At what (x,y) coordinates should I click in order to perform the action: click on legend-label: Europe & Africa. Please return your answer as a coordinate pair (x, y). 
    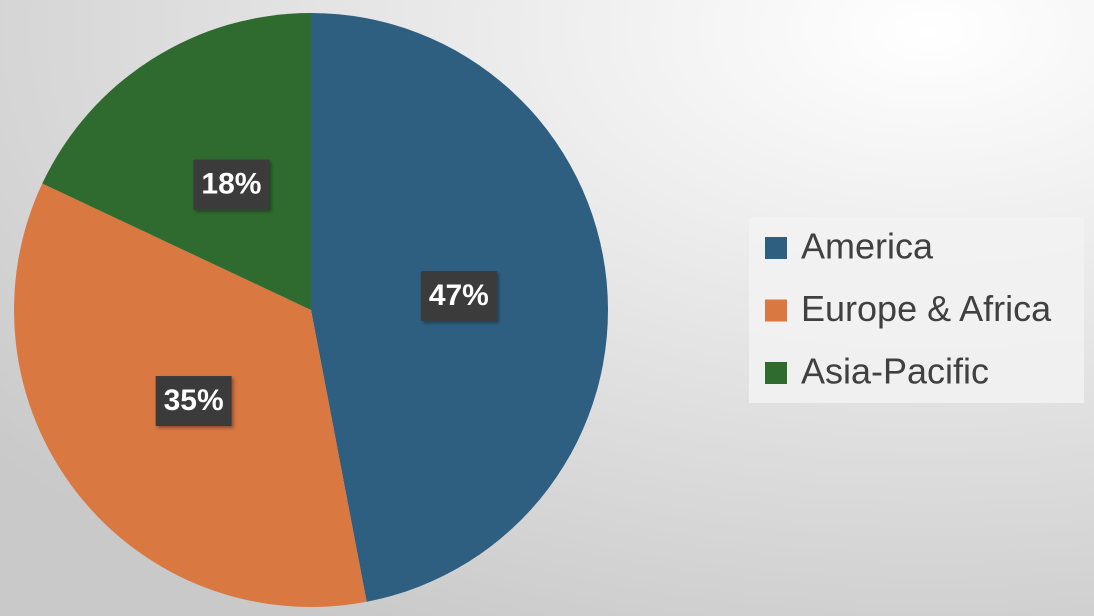
    Looking at the image, I should click on (926, 308).